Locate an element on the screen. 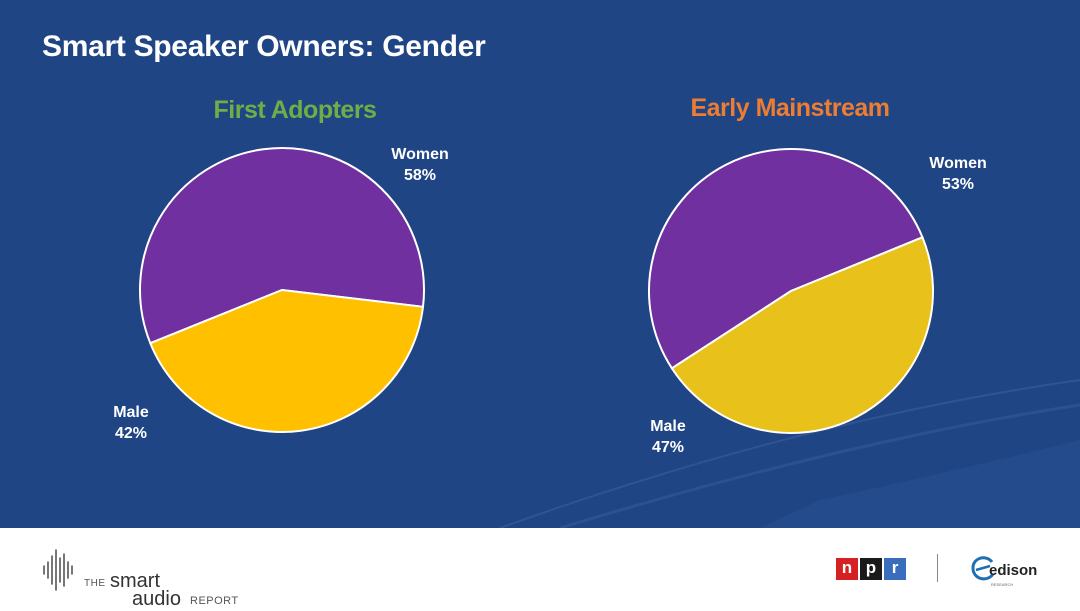 The height and width of the screenshot is (611, 1080). pie-chart-first-adopters is located at coordinates (282, 290).